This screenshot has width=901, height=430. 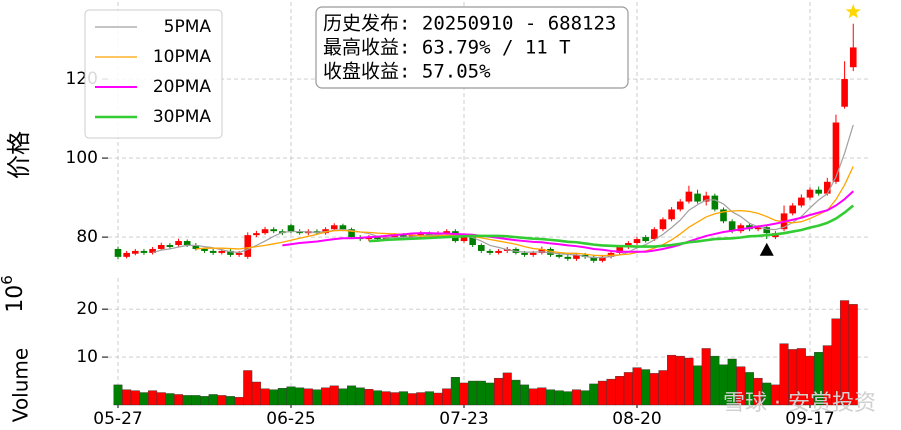 What do you see at coordinates (182, 87) in the screenshot?
I see `legend-label: 20PMA` at bounding box center [182, 87].